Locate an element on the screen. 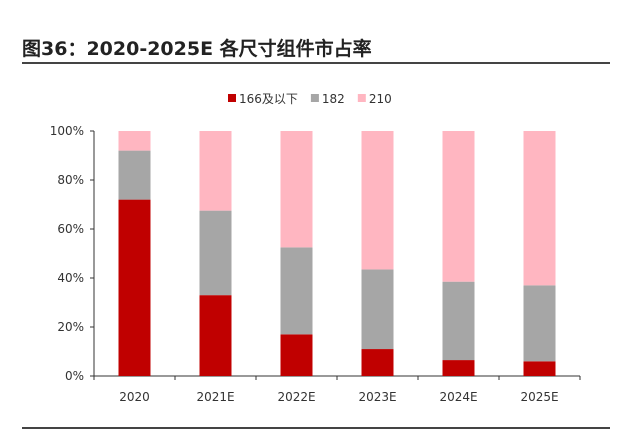  y-tick-label: 80% is located at coordinates (70, 180).